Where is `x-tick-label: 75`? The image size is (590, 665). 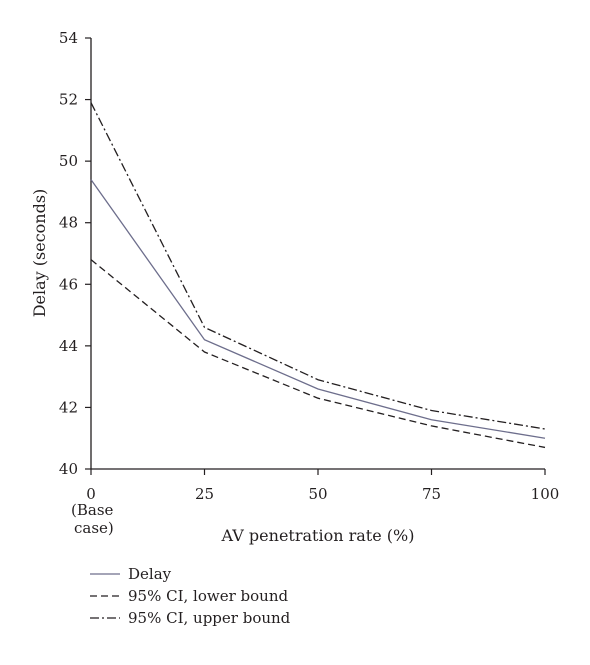
x-tick-label: 75 is located at coordinates (431, 494).